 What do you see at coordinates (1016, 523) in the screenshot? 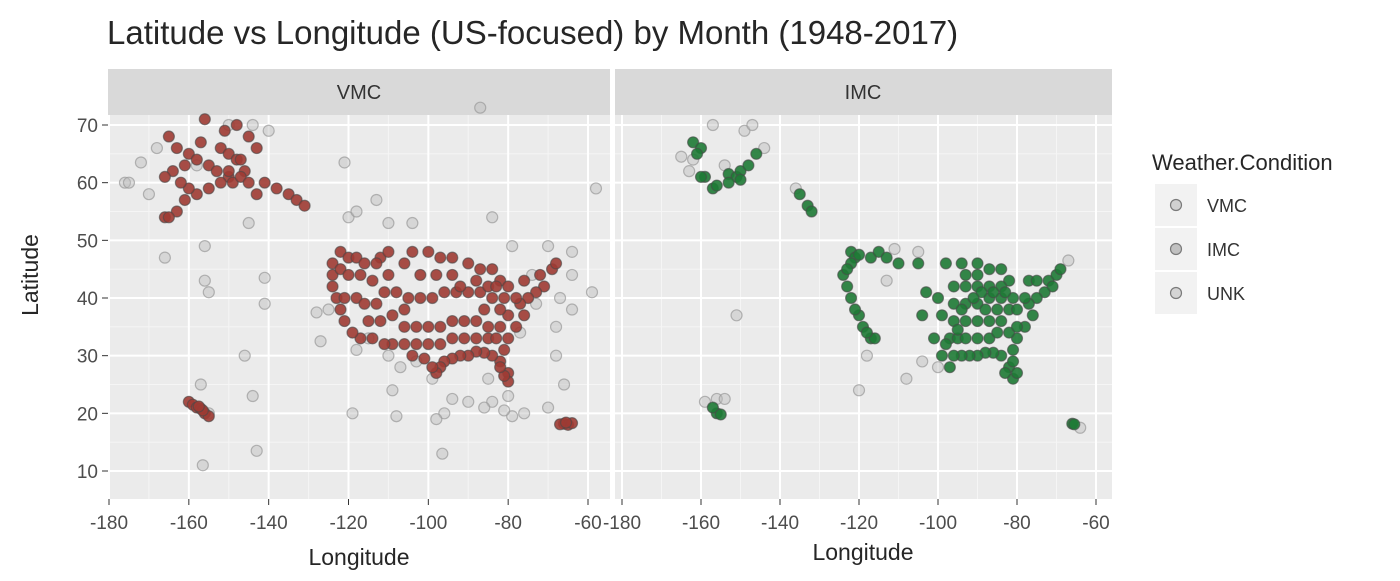
I see `x-tick-label: -80` at bounding box center [1016, 523].